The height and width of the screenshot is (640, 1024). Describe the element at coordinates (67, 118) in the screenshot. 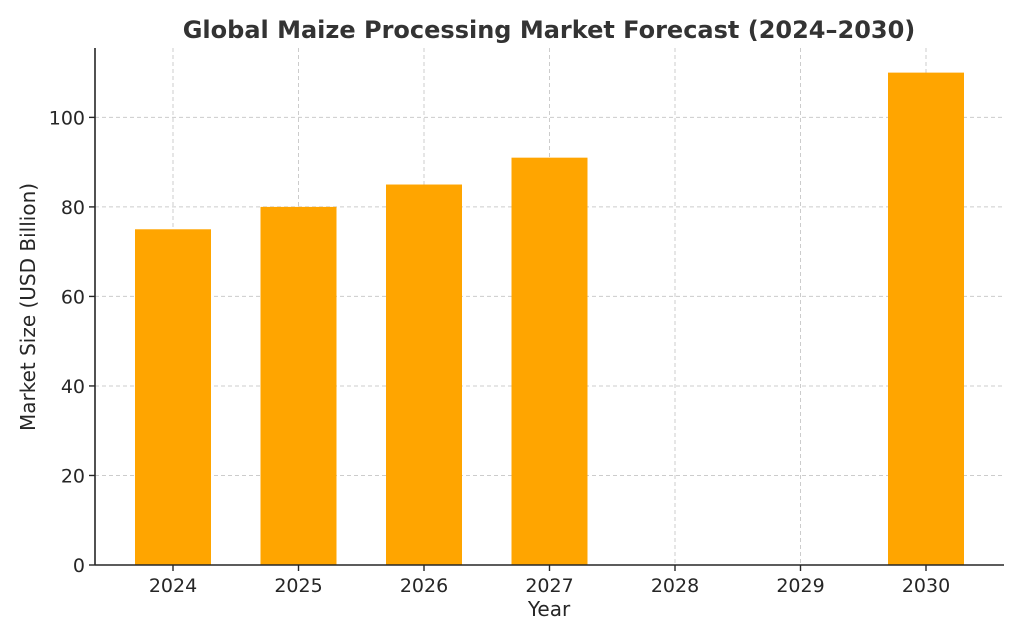

I see `y-tick-label: 100` at that location.